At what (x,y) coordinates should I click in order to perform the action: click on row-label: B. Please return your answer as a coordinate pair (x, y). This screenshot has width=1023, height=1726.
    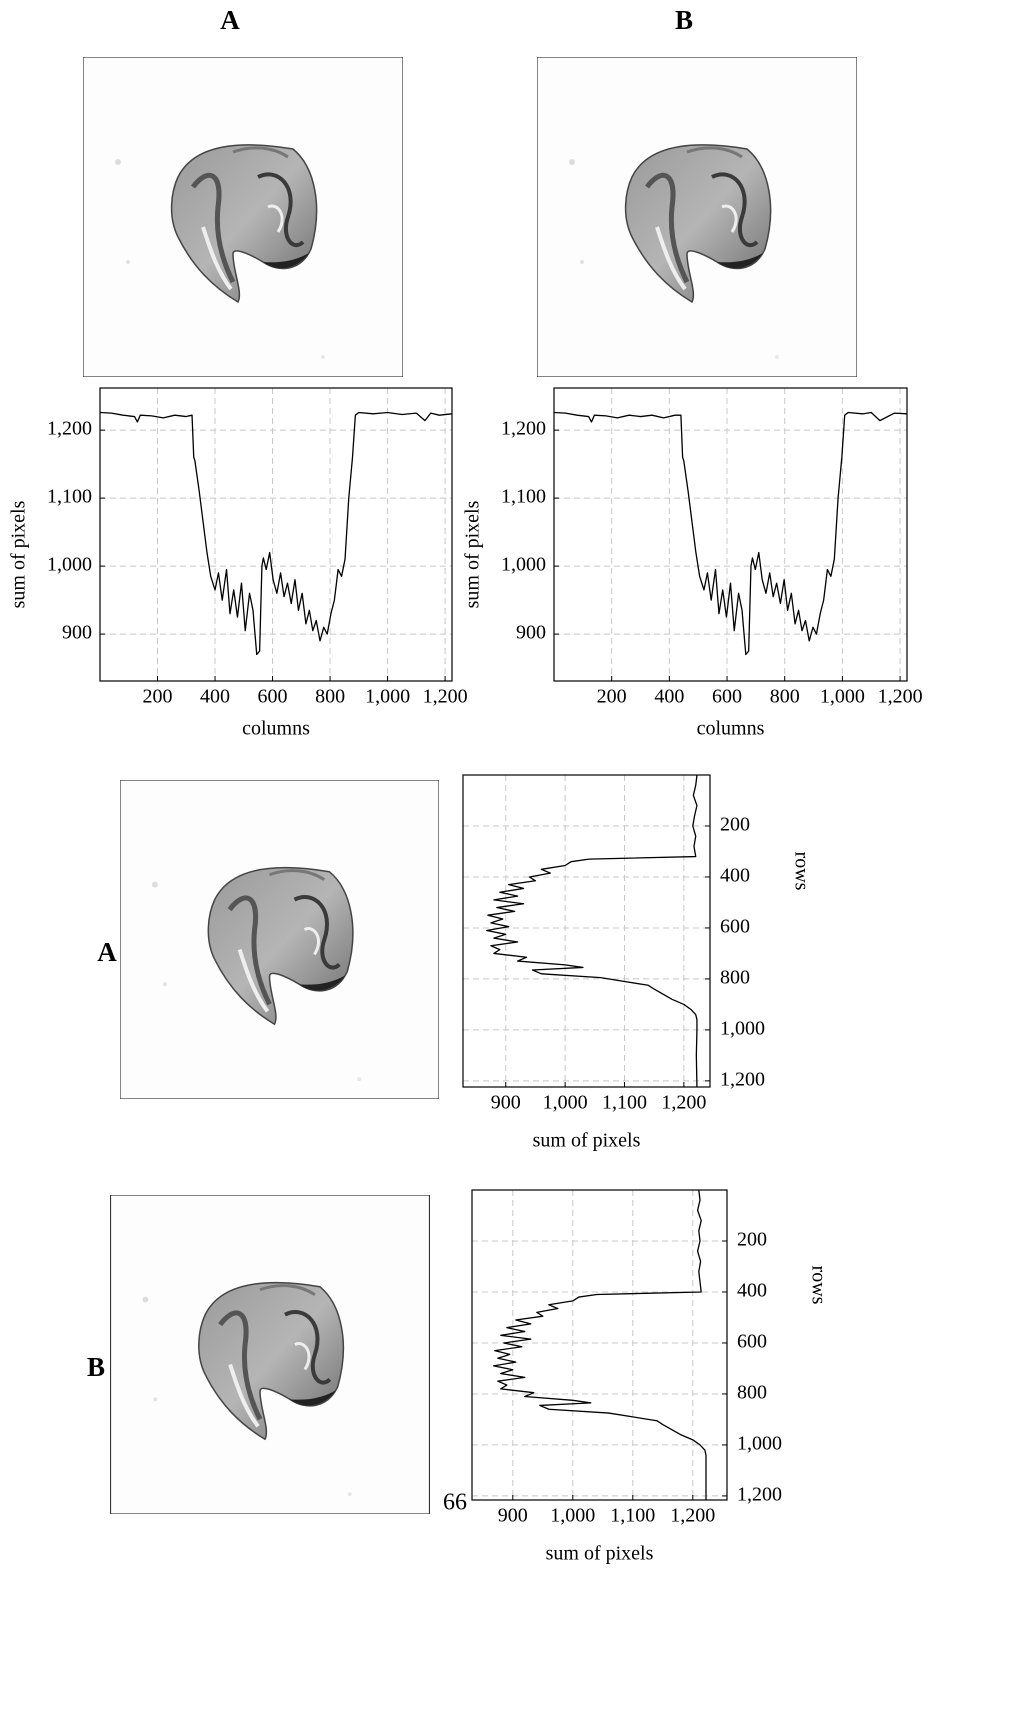
    Looking at the image, I should click on (96, 1367).